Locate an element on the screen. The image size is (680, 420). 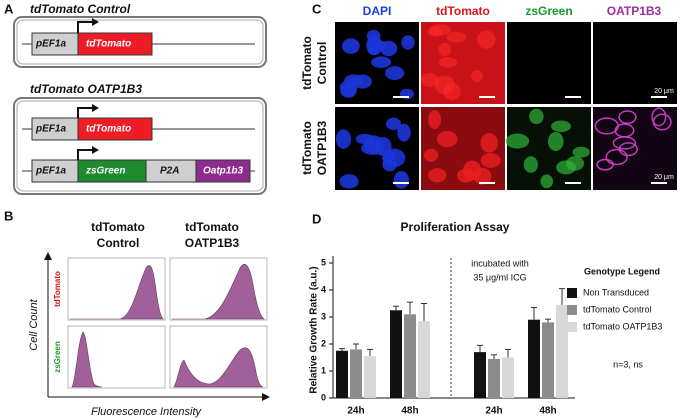
construct-title: tdTomato Control is located at coordinates (80, 9).